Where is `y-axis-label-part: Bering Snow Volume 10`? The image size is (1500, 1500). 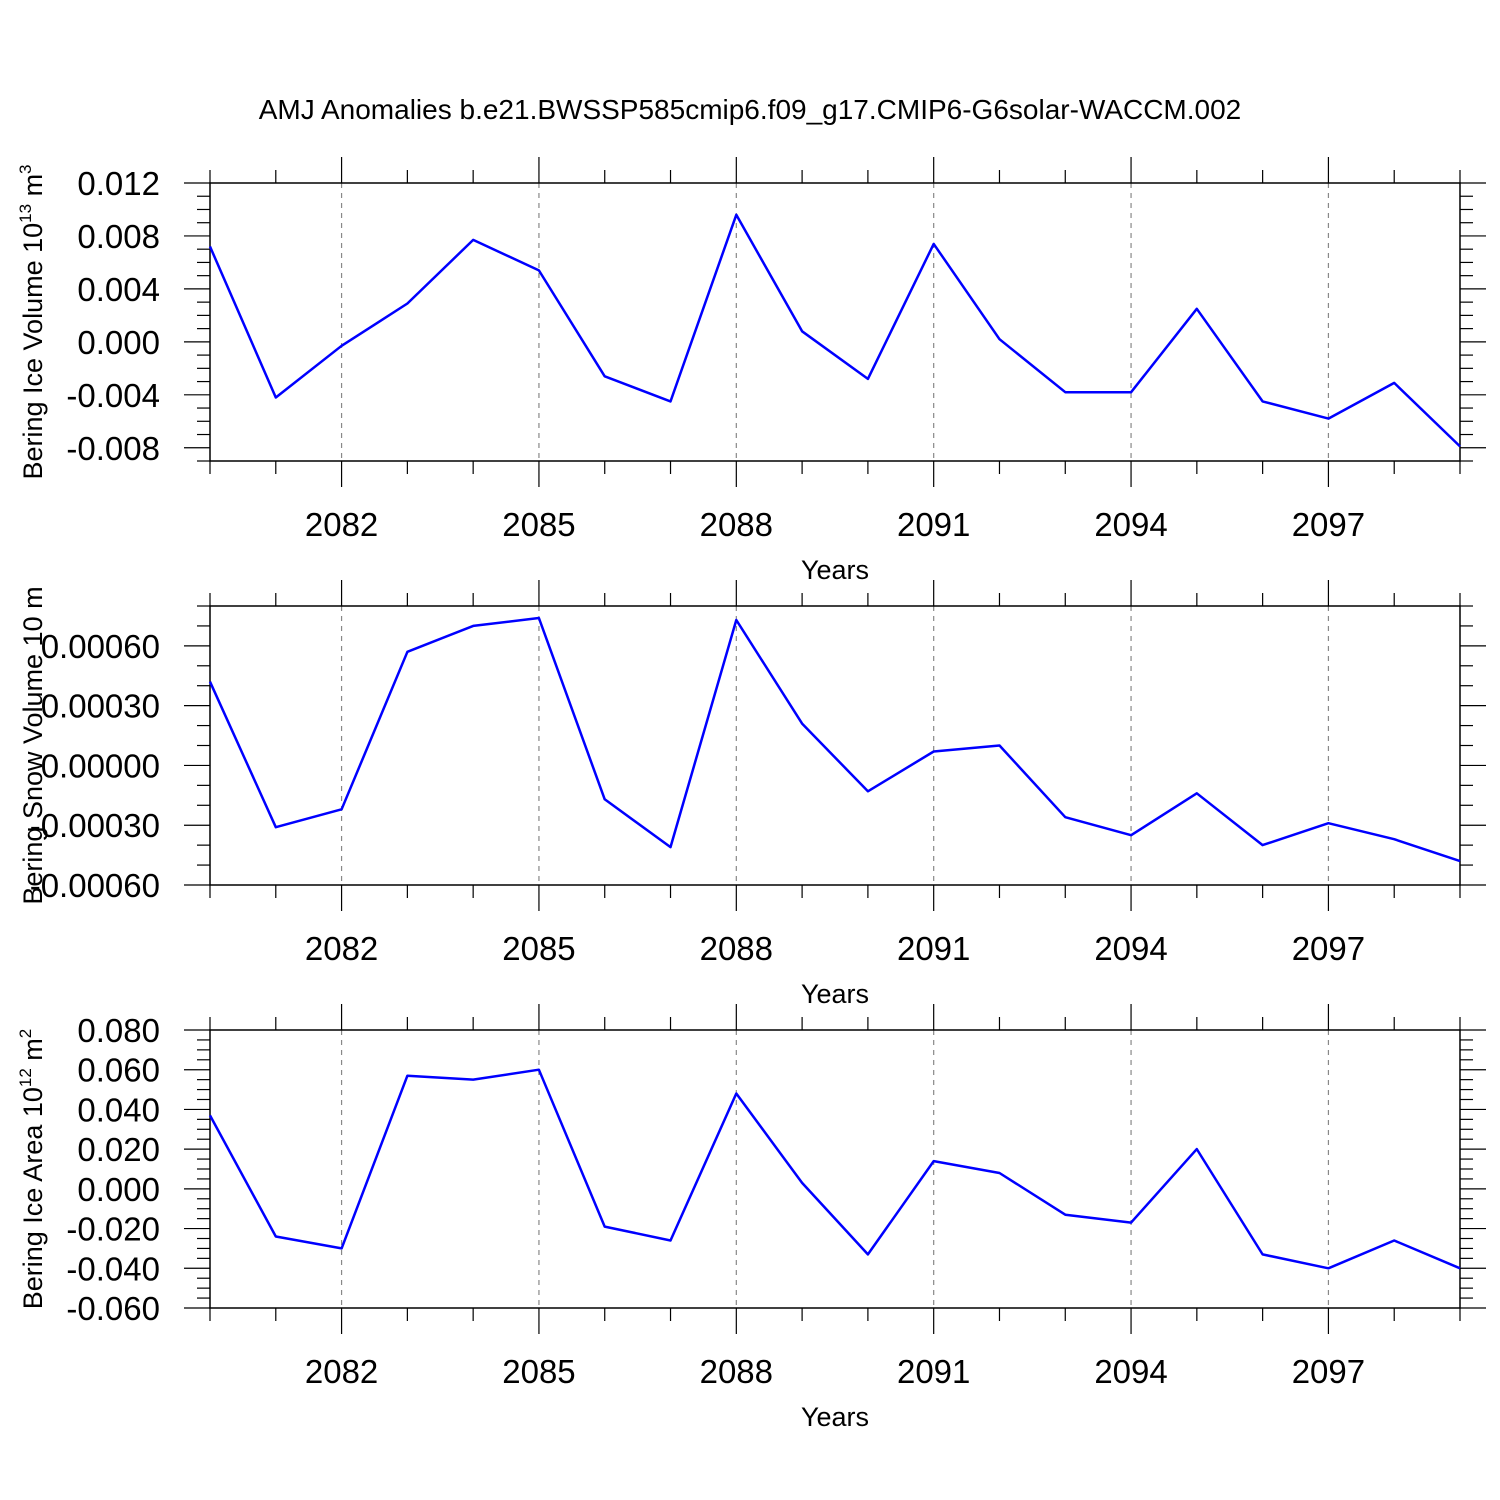 y-axis-label-part: Bering Snow Volume 10 is located at coordinates (33, 760).